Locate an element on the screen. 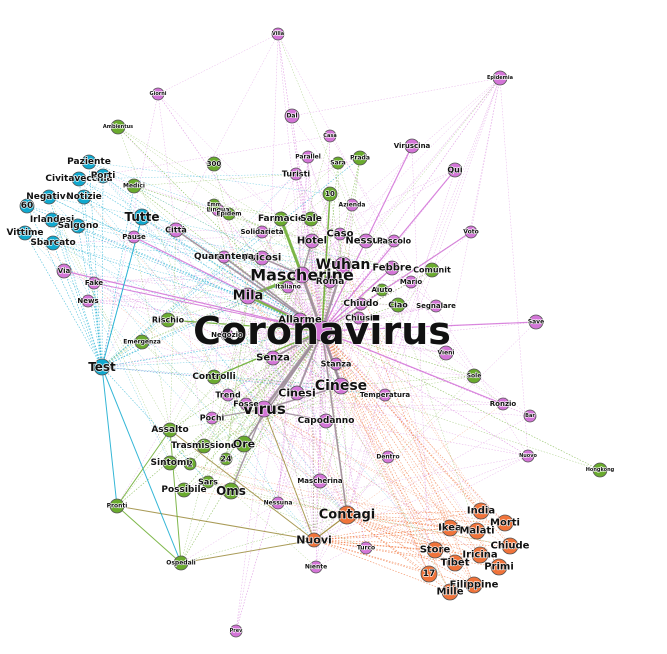  edge-Coronavirus-Pochi is located at coordinates (267, 374).